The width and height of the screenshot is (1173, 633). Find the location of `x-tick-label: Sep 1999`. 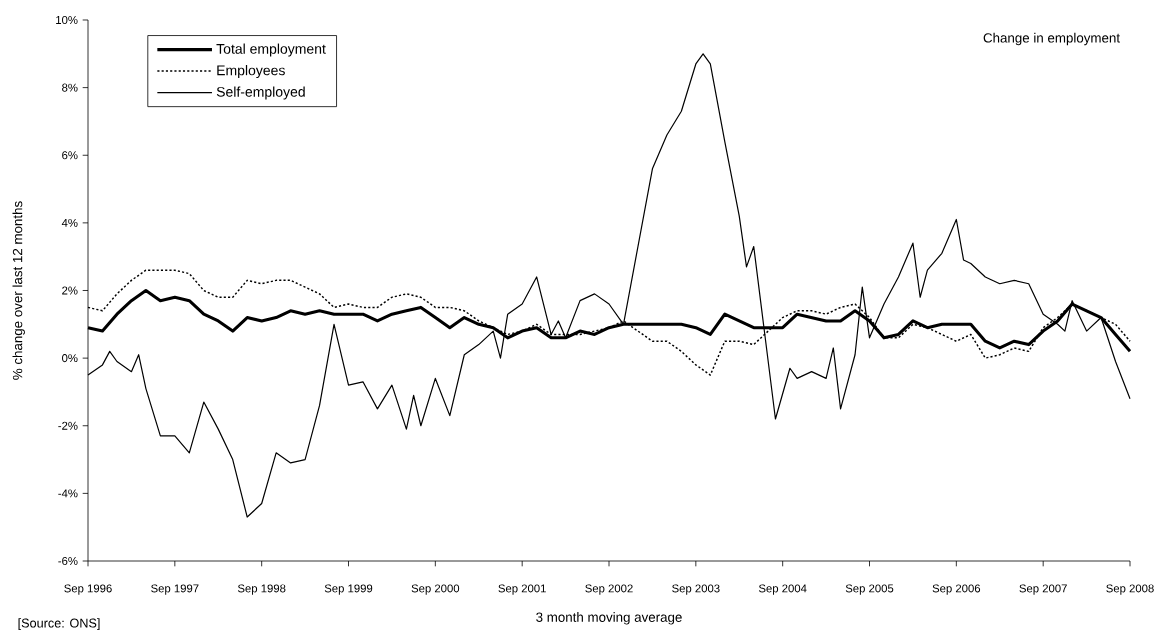

x-tick-label: Sep 1999 is located at coordinates (348, 589).